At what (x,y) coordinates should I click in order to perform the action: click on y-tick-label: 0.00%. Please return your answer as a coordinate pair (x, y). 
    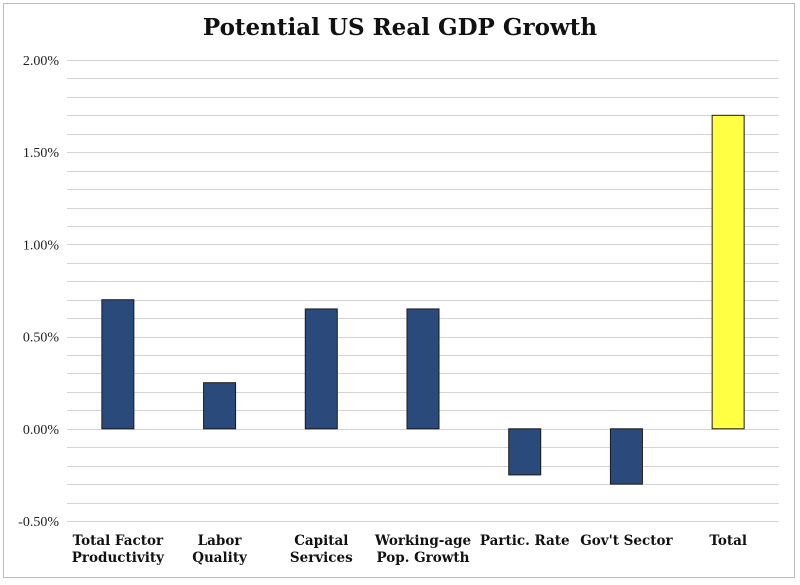
    Looking at the image, I should click on (41, 430).